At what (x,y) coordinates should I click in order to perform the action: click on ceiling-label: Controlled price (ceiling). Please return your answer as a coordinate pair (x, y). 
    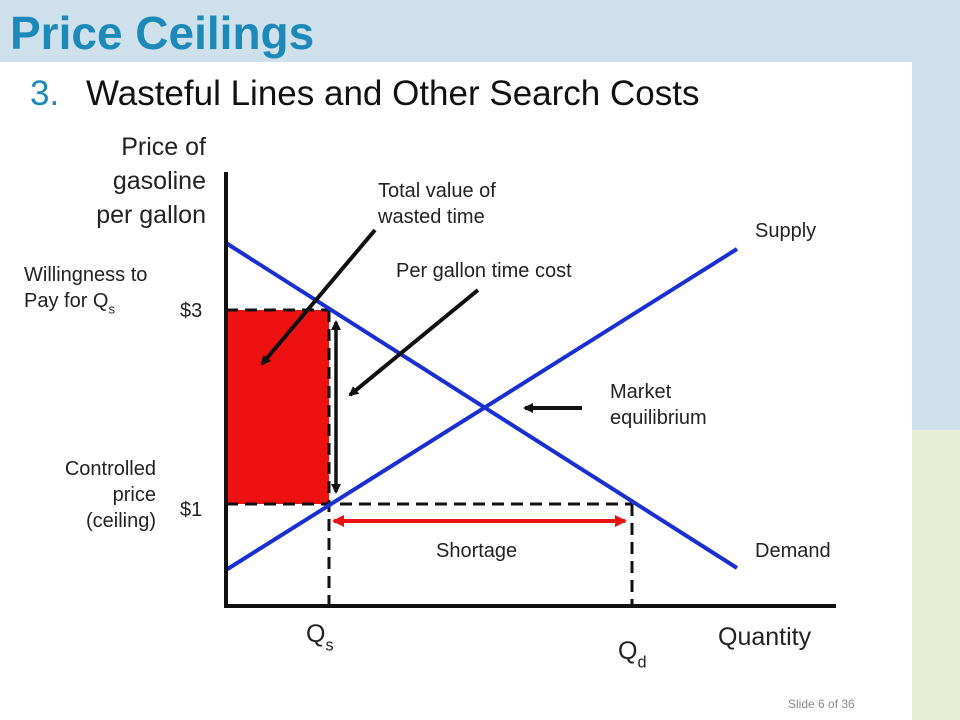
    Looking at the image, I should click on (88, 495).